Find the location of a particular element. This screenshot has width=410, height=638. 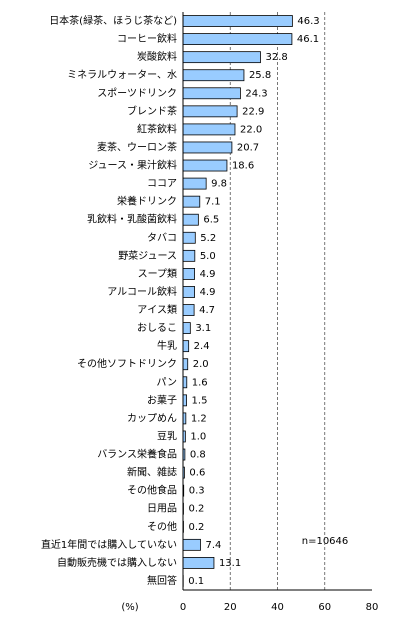

x-tick-label: 0 is located at coordinates (183, 607).